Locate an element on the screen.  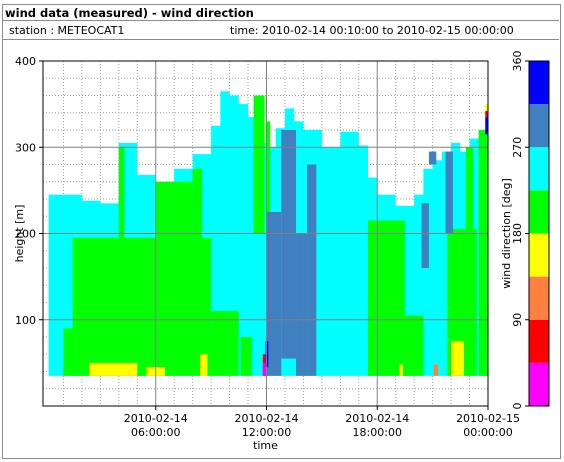
colorbar-tick-label: 90 is located at coordinates (517, 320).